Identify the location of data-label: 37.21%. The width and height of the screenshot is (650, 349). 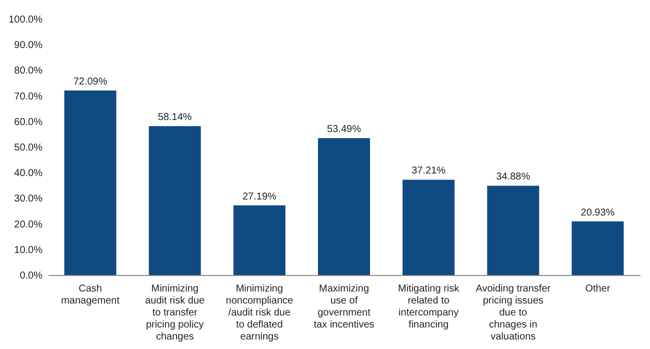
(429, 171).